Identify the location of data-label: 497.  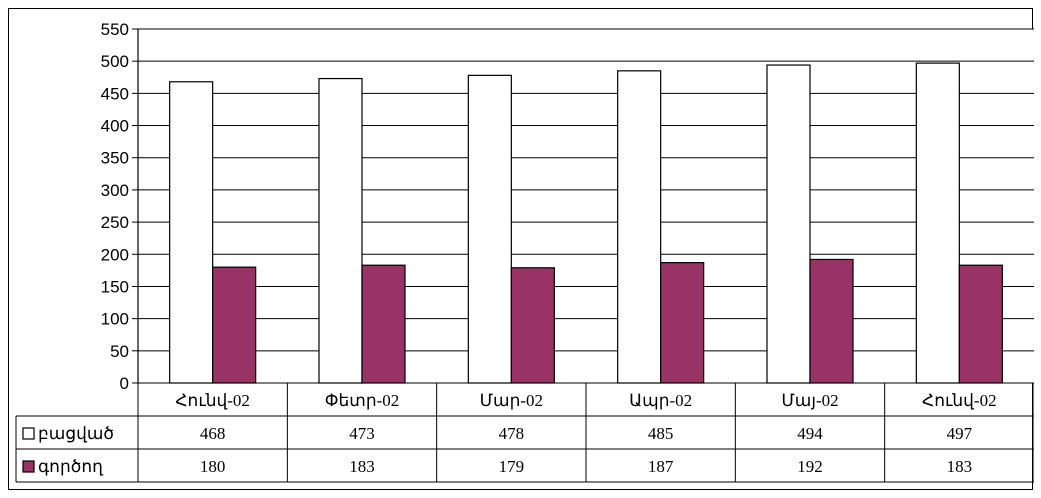
(960, 433).